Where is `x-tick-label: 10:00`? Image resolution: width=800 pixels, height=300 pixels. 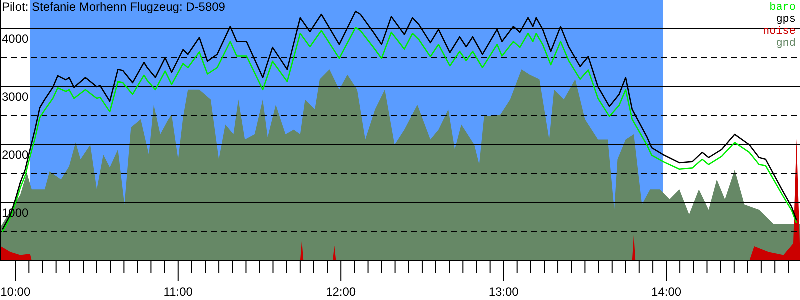
x-tick-label: 10:00 is located at coordinates (15, 292).